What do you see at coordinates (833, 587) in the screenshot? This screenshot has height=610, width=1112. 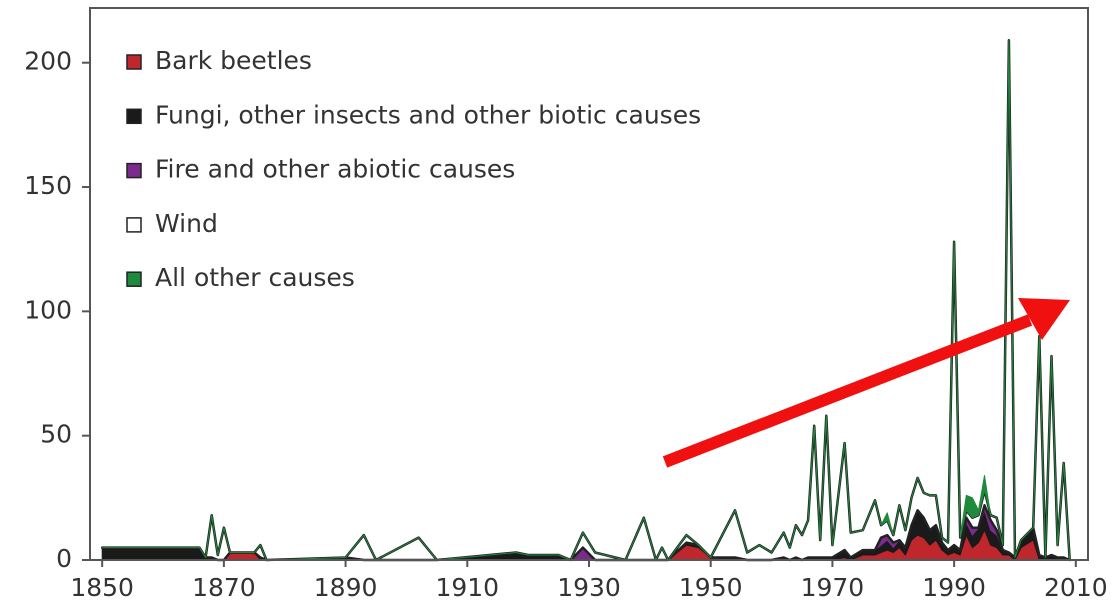 I see `x-tick-label: 1970` at bounding box center [833, 587].